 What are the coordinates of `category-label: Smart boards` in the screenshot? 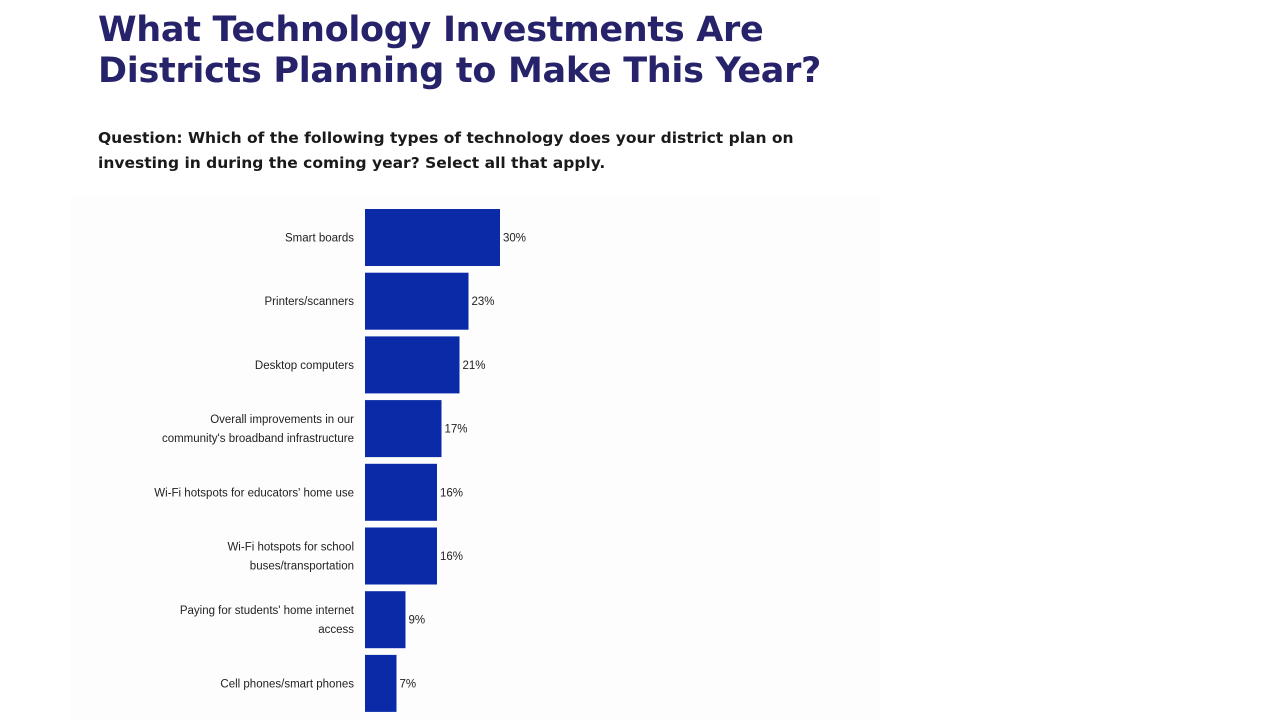 It's located at (319, 239).